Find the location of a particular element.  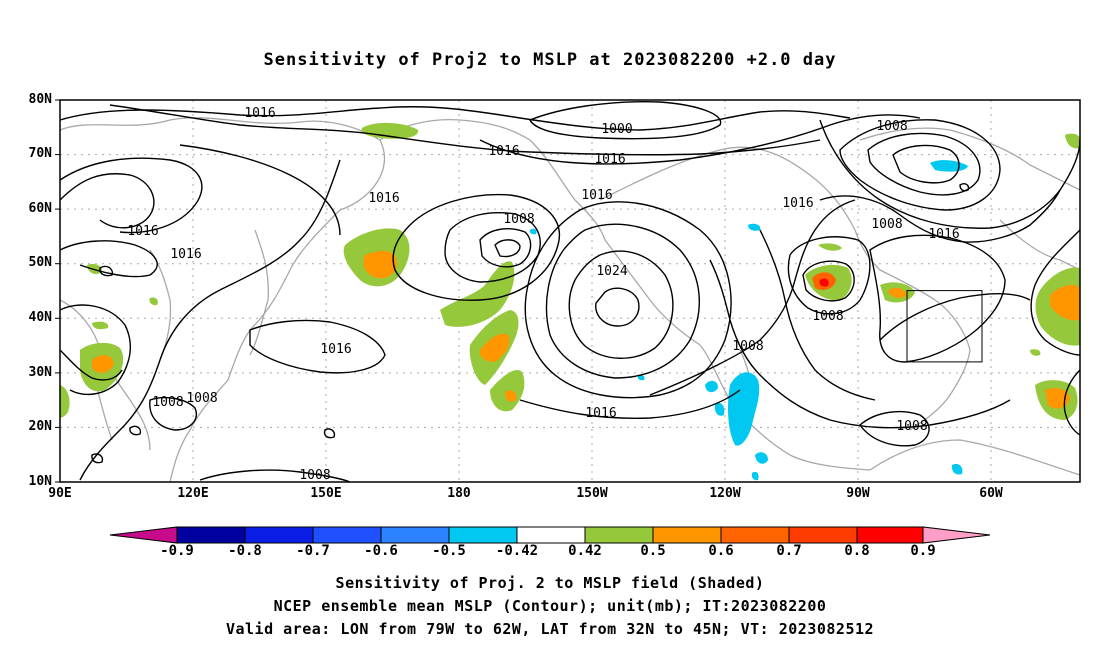

lat-label: 70N is located at coordinates (40, 153).